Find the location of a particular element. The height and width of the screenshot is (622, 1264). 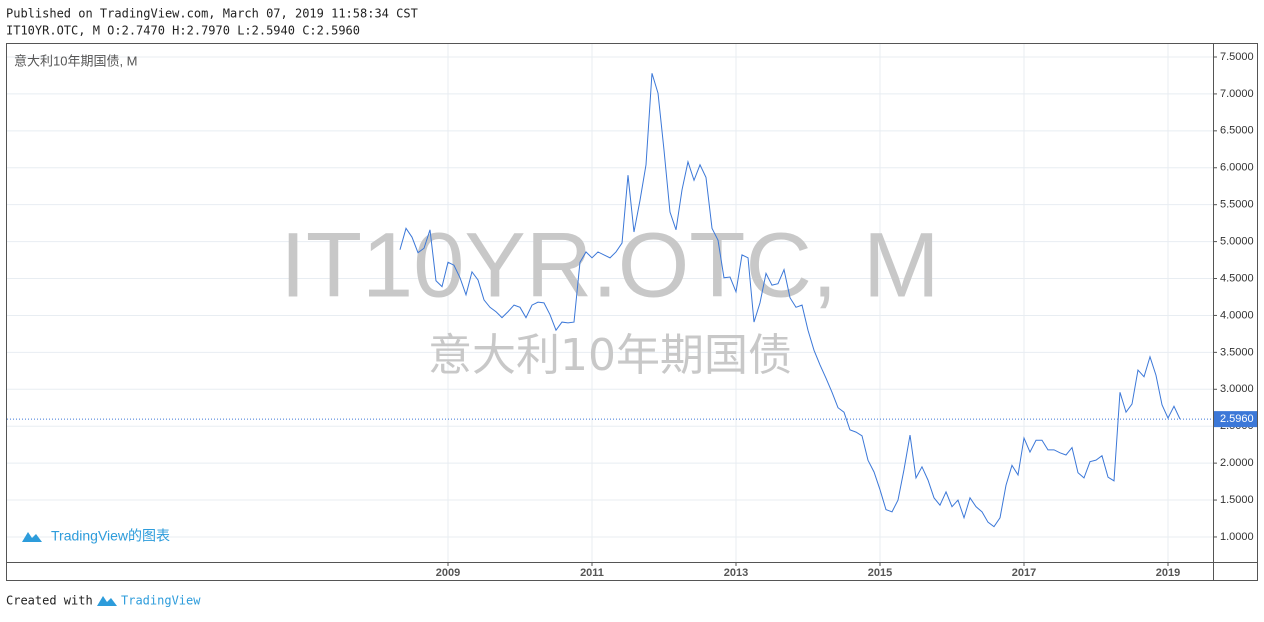

y-tick-label: 7.5000 is located at coordinates (1237, 57).